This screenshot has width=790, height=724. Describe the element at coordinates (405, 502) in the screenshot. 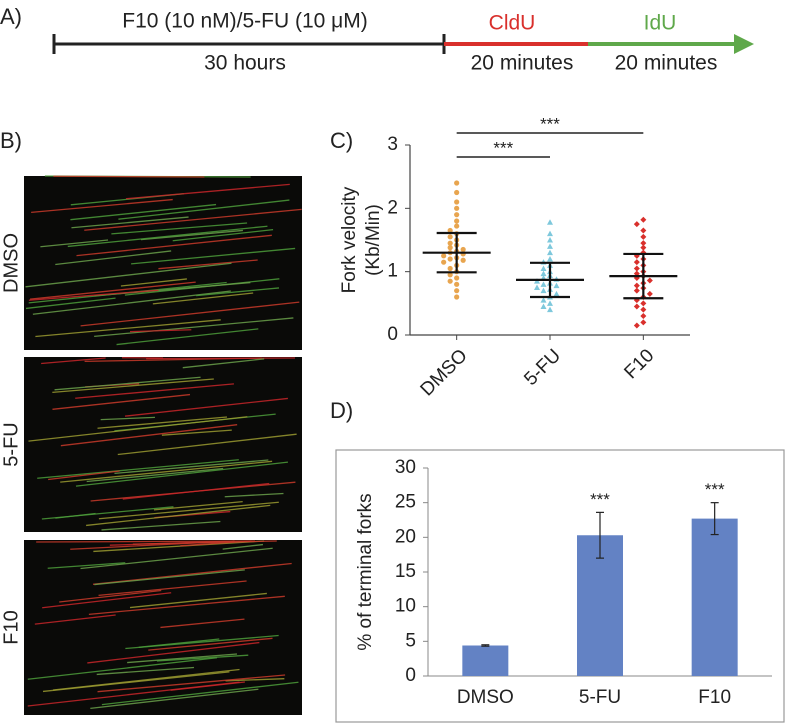

I see `y-tick-label: 25` at that location.